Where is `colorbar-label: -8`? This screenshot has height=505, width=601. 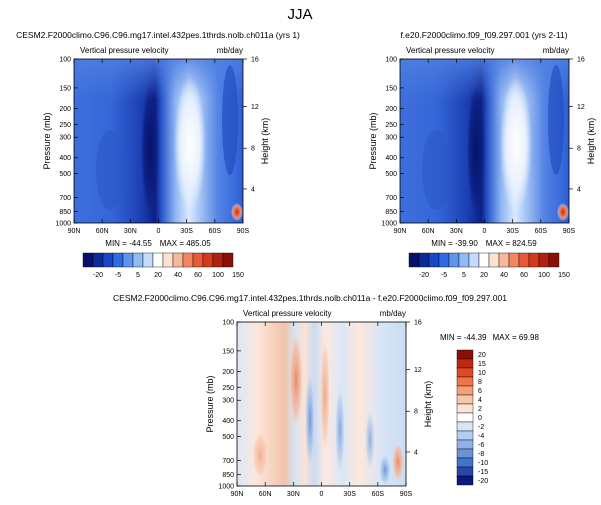 colorbar-label: -8 is located at coordinates (481, 454).